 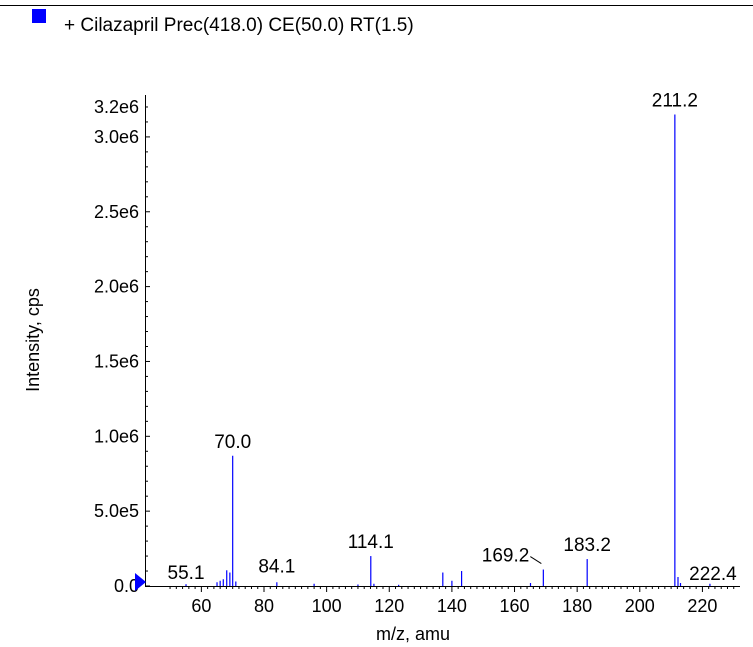 I want to click on y-axis-title: Intensity, cps, so click(x=33, y=340).